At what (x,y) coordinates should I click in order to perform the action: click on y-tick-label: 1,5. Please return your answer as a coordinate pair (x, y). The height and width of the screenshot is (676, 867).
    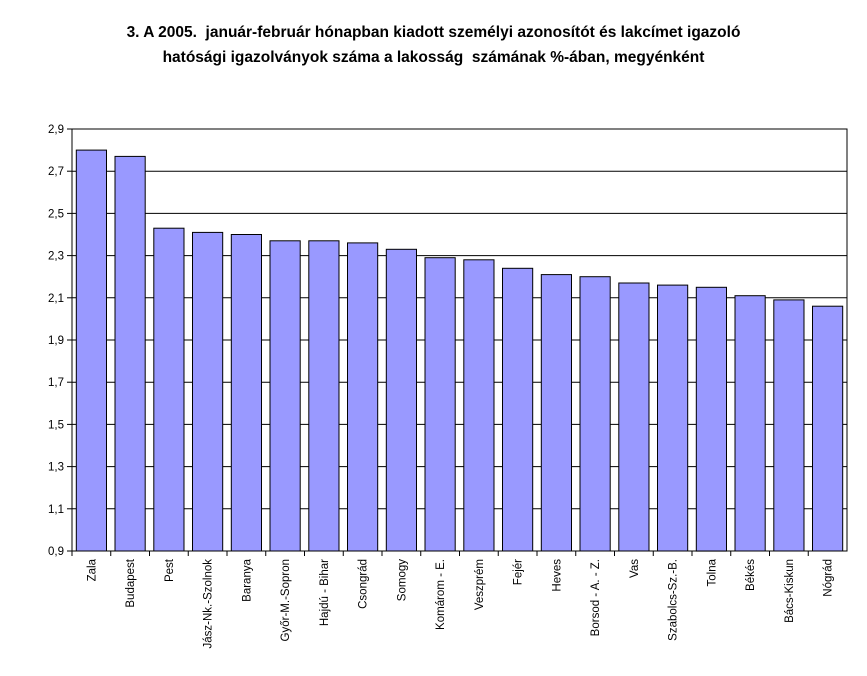
    Looking at the image, I should click on (56, 425).